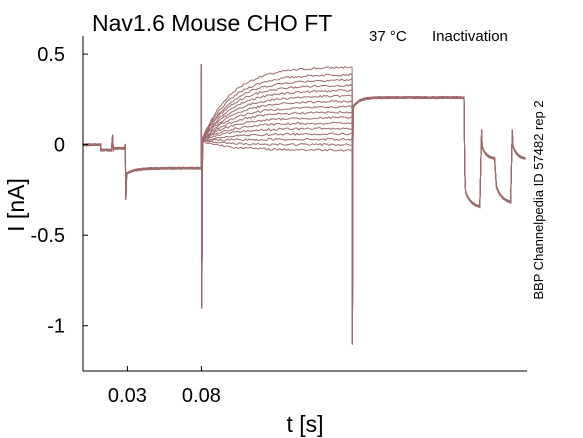 The height and width of the screenshot is (438, 583). I want to click on y-tick-label: 0.5, so click(51, 55).